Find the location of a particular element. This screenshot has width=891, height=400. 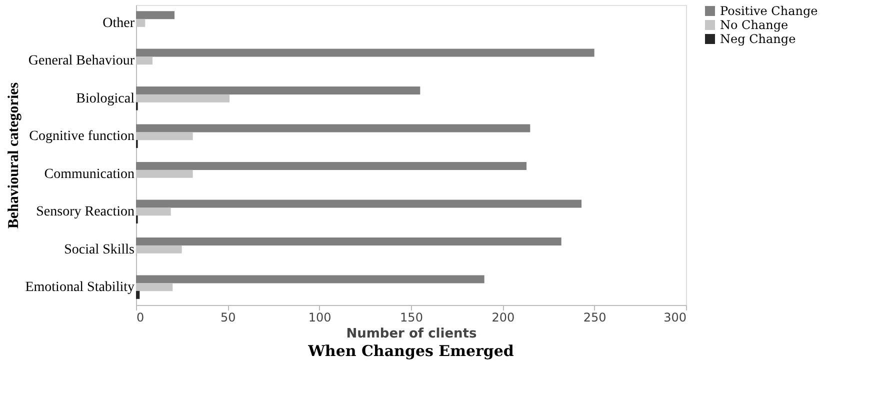

x-tick-label: 50 is located at coordinates (228, 317).